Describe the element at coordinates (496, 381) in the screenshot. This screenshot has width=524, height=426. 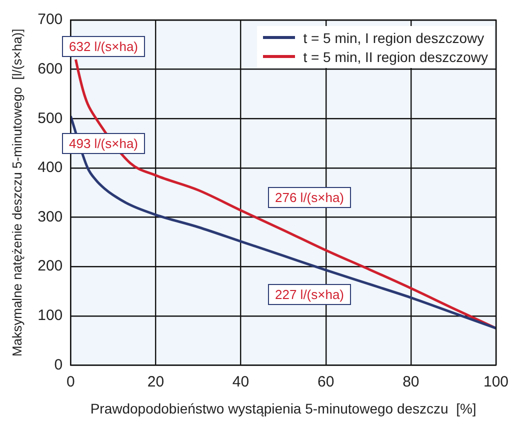
I see `x-tick-label: 100` at that location.